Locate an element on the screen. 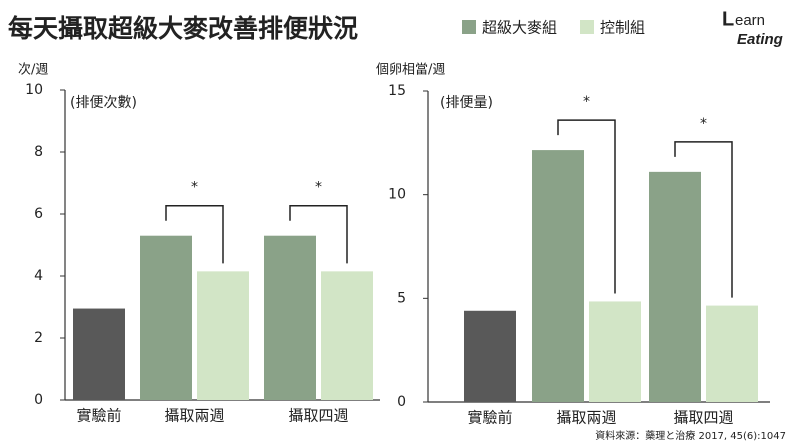 This screenshot has width=792, height=446. y-tick-label: 6 is located at coordinates (38, 214).